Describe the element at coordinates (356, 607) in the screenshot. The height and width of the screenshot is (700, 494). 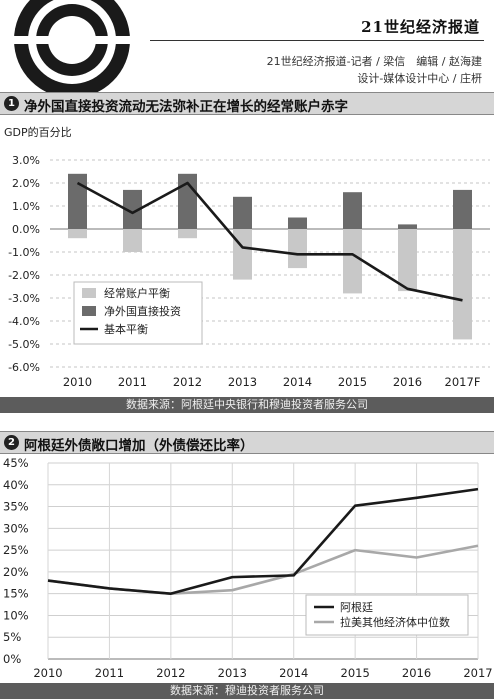
I see `legend-label: 阿根廷` at that location.